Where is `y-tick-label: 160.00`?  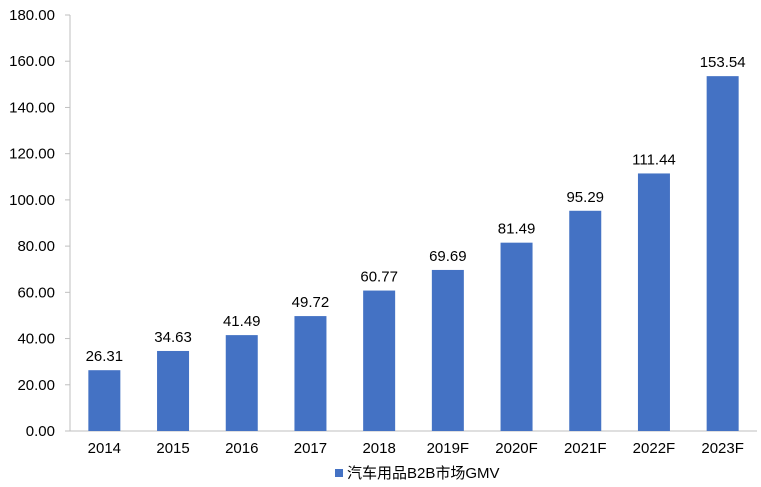 y-tick-label: 160.00 is located at coordinates (32, 61).